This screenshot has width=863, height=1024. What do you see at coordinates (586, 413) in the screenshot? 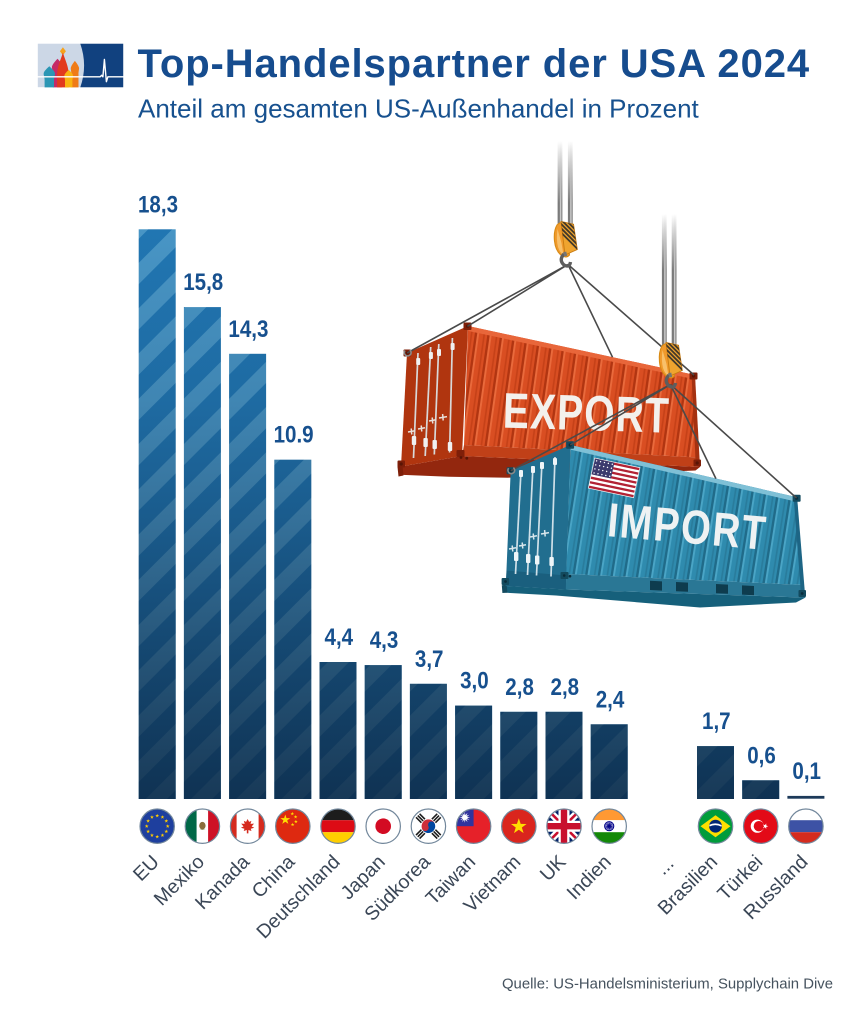
I see `svg-text: EXPORT` at bounding box center [586, 413].